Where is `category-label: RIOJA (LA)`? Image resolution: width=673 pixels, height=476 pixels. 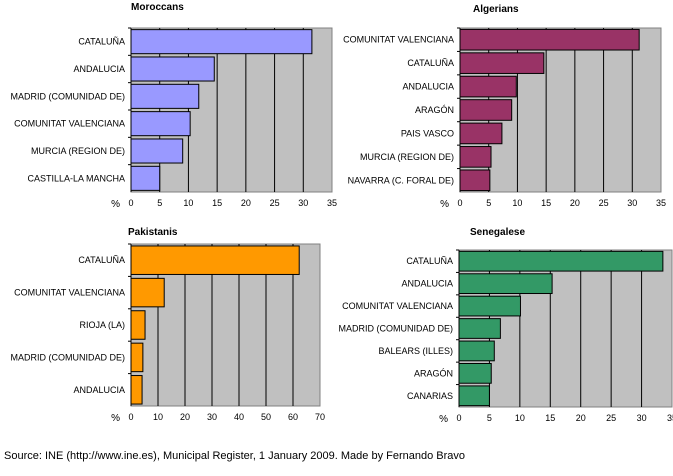 category-label: RIOJA (LA) is located at coordinates (102, 325).